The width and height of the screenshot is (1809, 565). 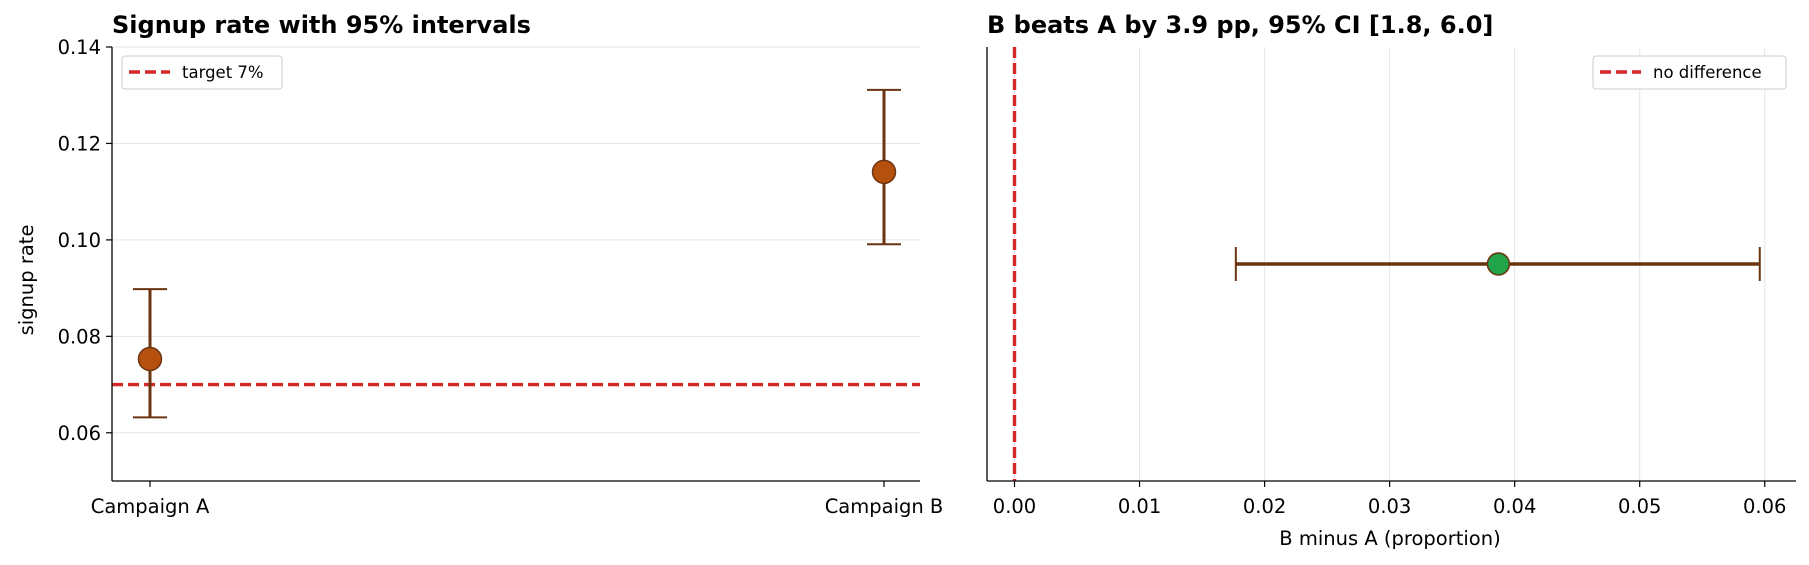 I want to click on x-tick-label: 0.02, so click(x=1264, y=506).